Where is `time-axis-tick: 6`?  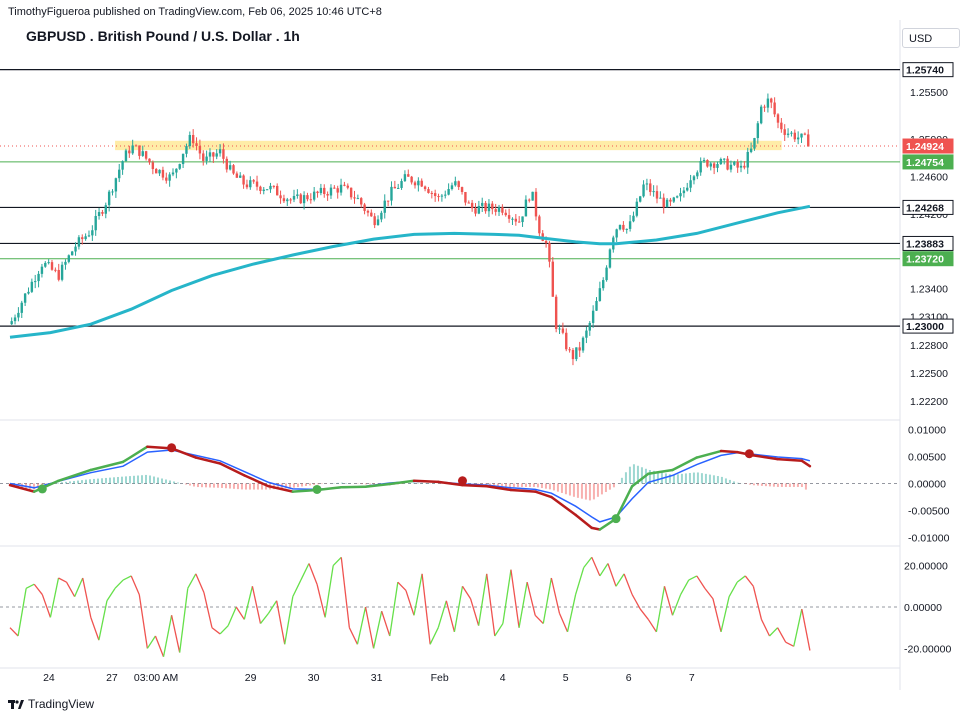
time-axis-tick: 6 is located at coordinates (629, 678).